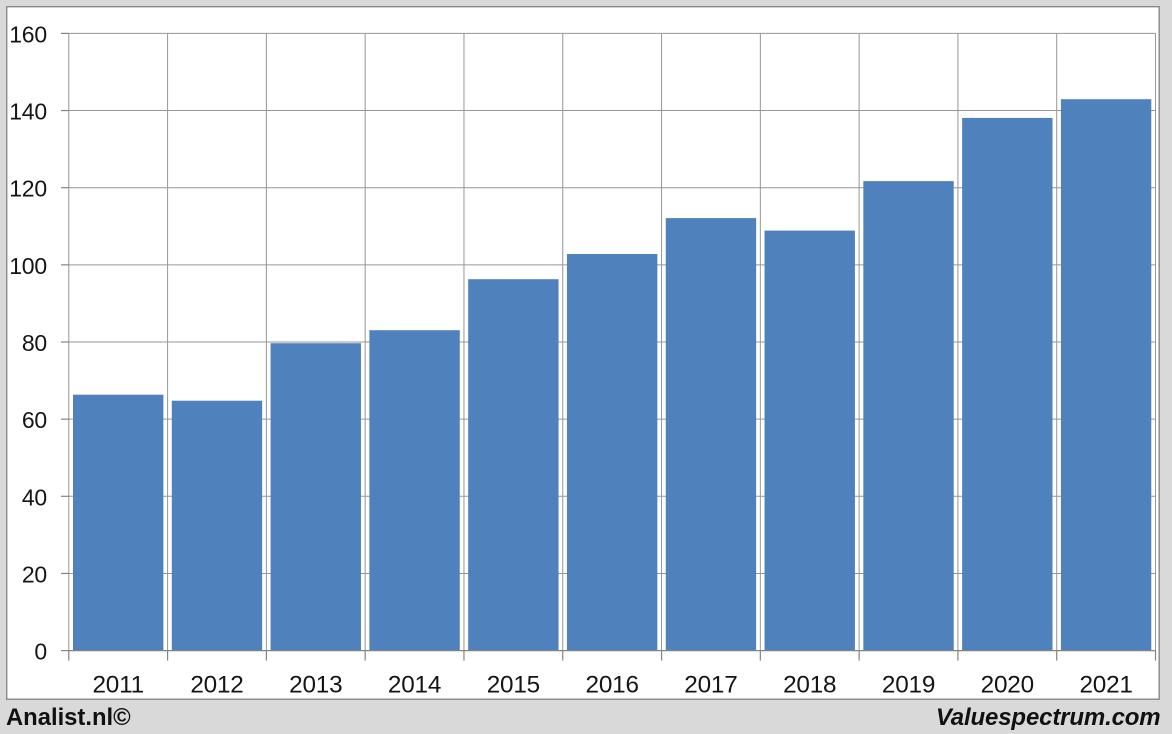 The image size is (1172, 734). What do you see at coordinates (117, 685) in the screenshot?
I see `svg-text: 2011` at bounding box center [117, 685].